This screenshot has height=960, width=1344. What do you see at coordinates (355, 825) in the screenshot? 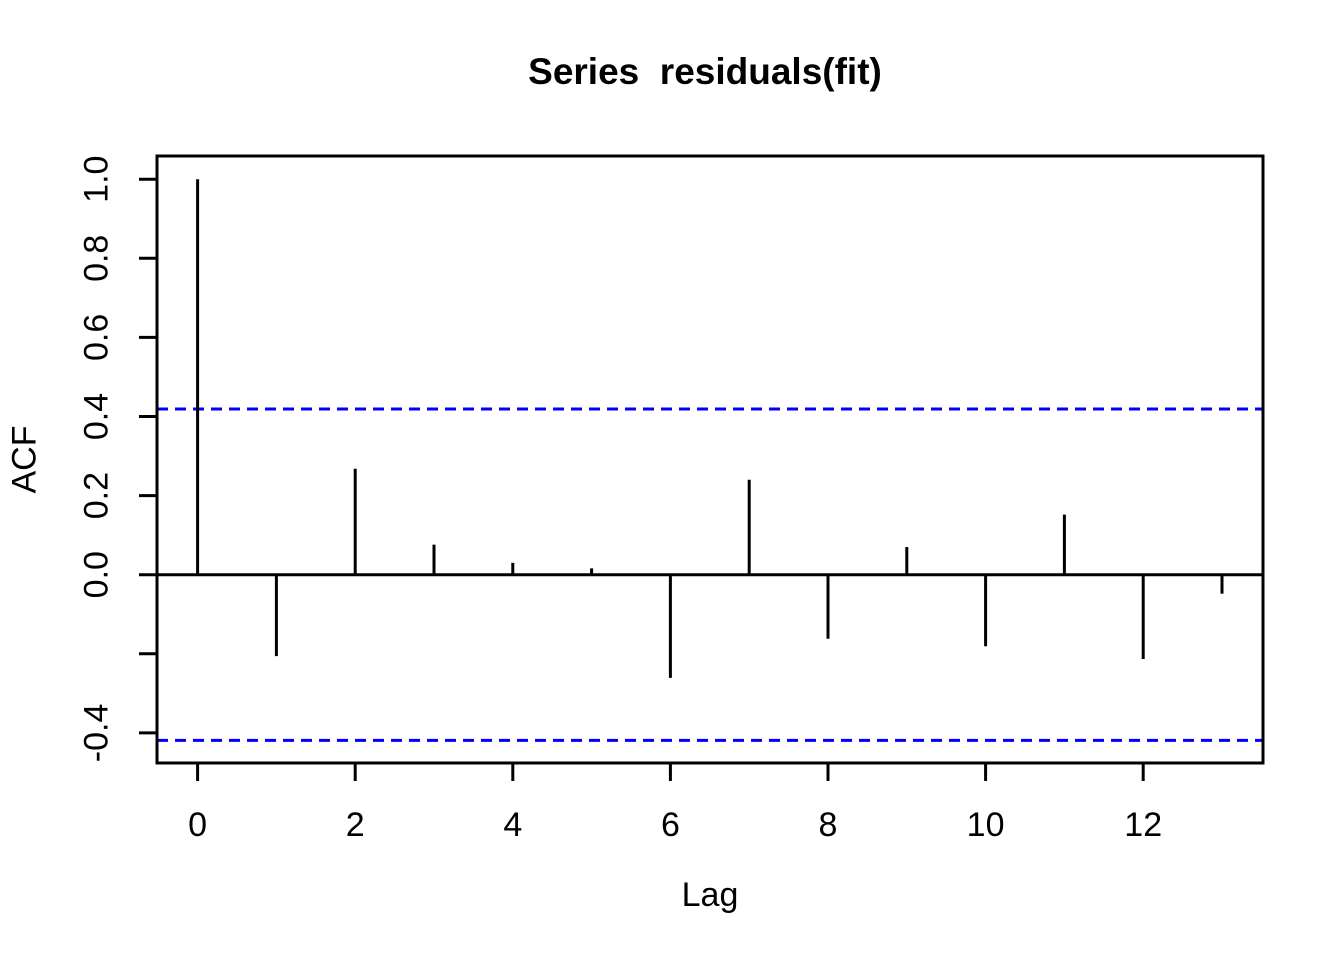
I see `x-tick-label-2: 2` at bounding box center [355, 825].